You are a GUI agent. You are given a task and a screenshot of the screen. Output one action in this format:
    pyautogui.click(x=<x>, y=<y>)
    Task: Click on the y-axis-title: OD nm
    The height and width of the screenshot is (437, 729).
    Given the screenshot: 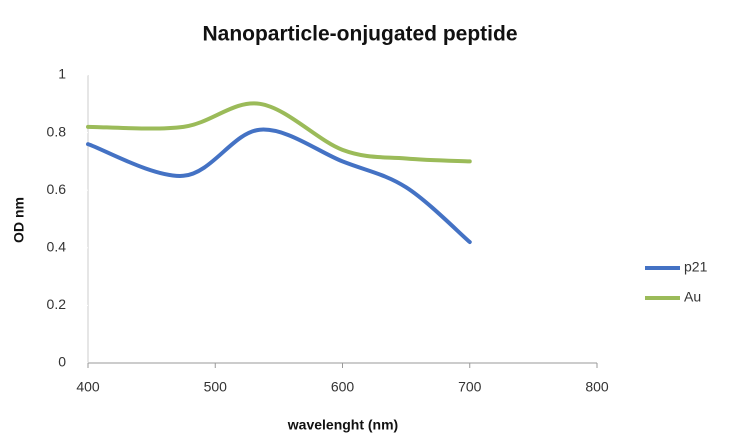 What is the action you would take?
    pyautogui.click(x=19, y=220)
    